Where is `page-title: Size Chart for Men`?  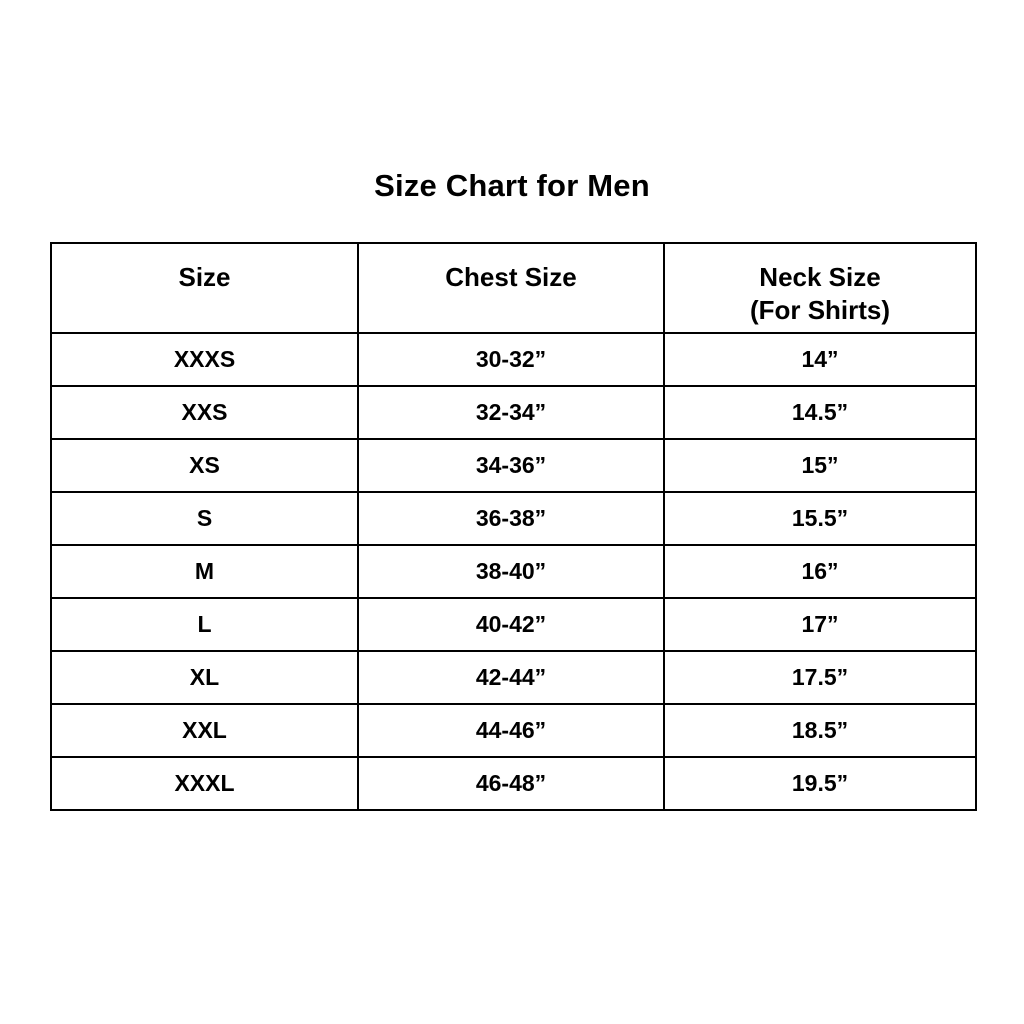
page-title: Size Chart for Men is located at coordinates (512, 185).